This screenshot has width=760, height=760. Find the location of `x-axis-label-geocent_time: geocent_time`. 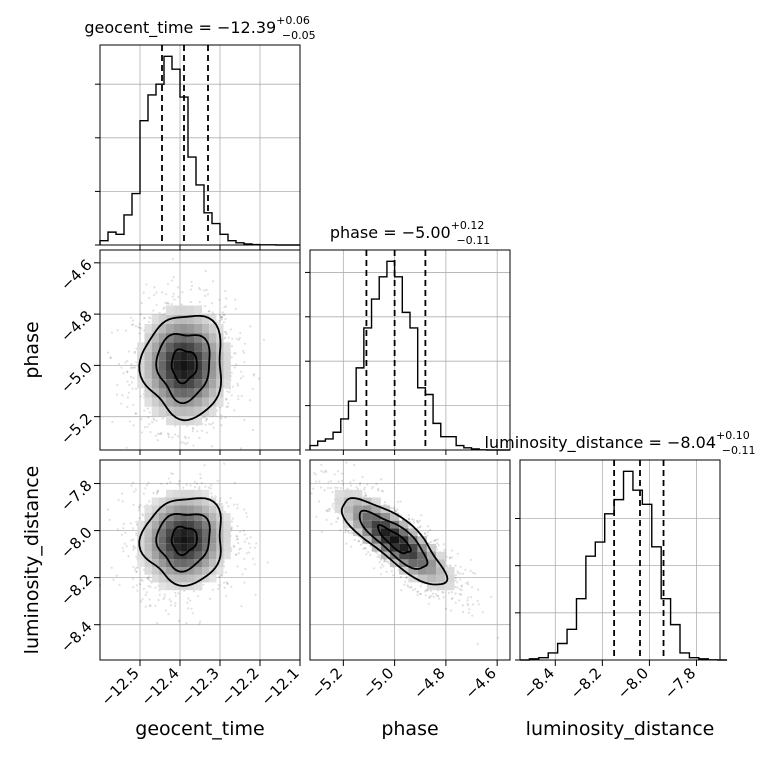

x-axis-label-geocent_time: geocent_time is located at coordinates (199, 729).